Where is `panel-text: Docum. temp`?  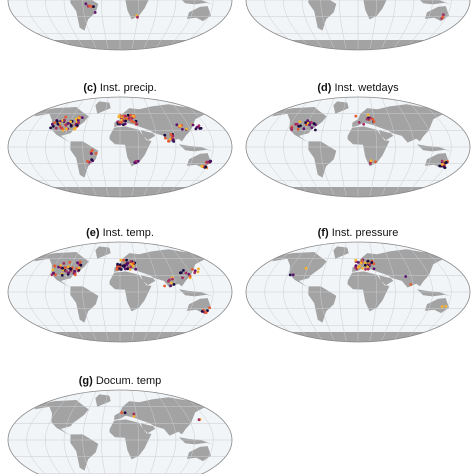
panel-text: Docum. temp is located at coordinates (128, 381).